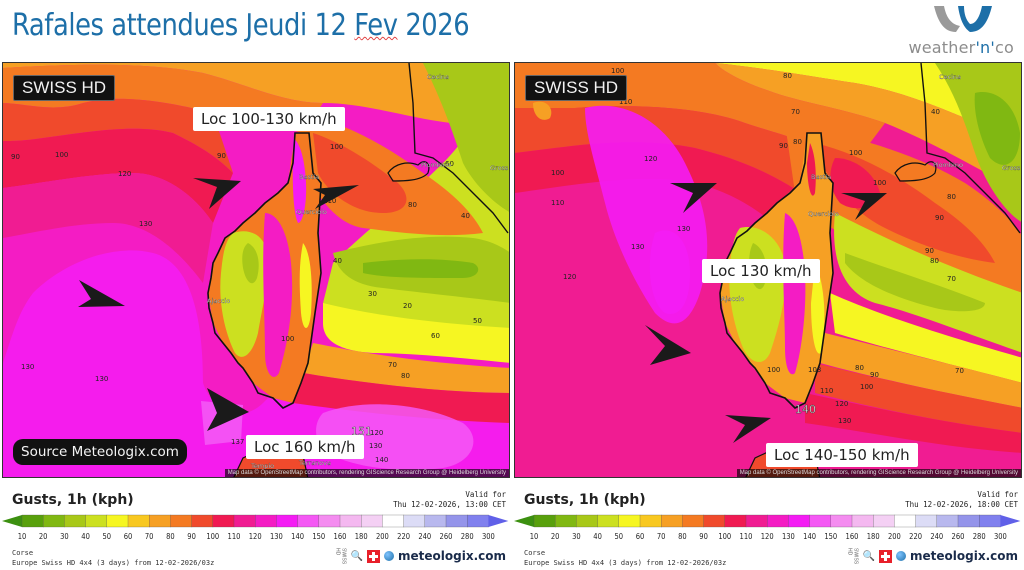 The width and height of the screenshot is (1024, 570). What do you see at coordinates (311, 212) in the screenshot?
I see `svg-text: Querciolo` at bounding box center [311, 212].